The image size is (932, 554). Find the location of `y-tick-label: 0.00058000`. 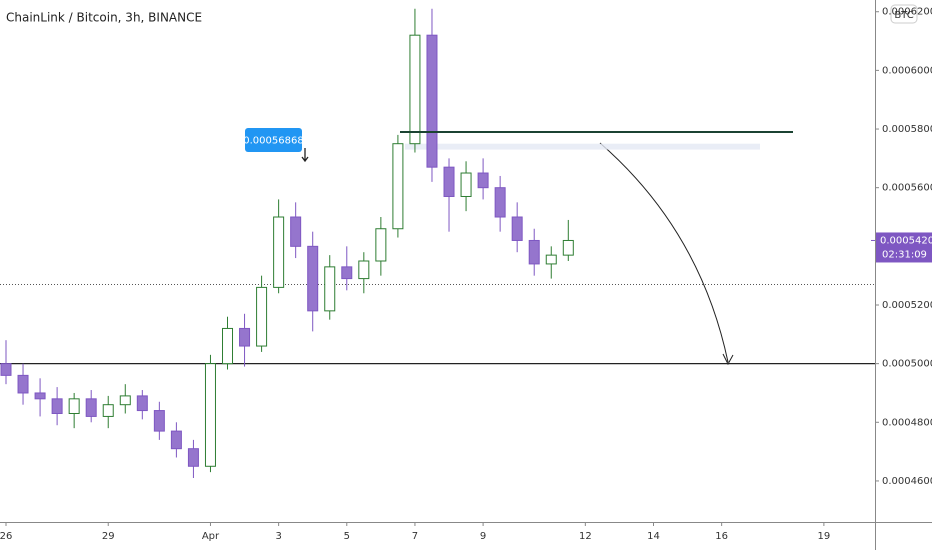

y-tick-label: 0.00058000 is located at coordinates (907, 129).